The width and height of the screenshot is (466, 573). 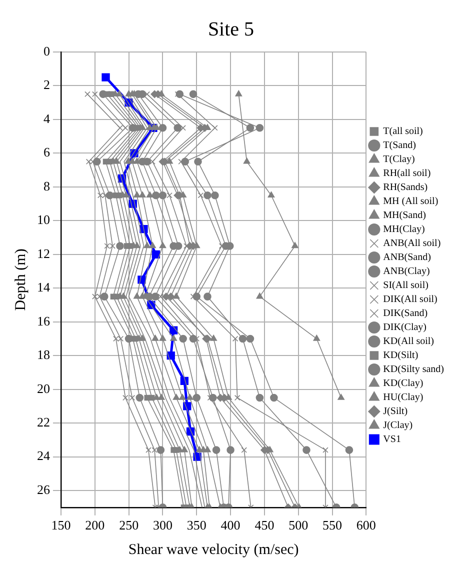 I want to click on x-tick-label: 150, so click(x=61, y=525).